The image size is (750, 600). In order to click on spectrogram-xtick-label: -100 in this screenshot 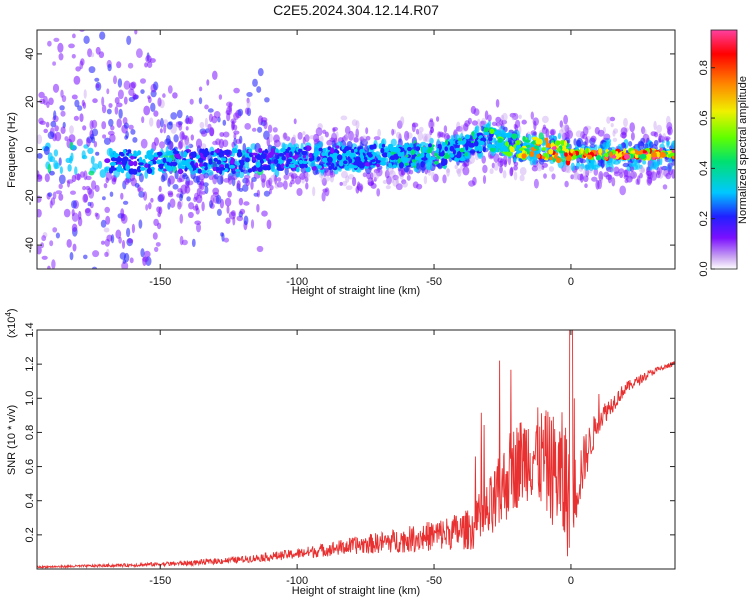, I will do `click(297, 282)`.